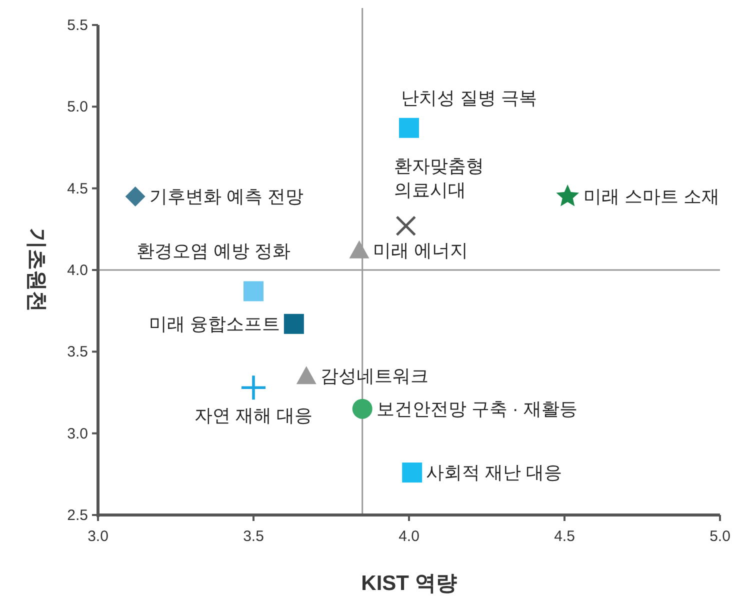 Image resolution: width=737 pixels, height=604 pixels. What do you see at coordinates (420, 250) in the screenshot?
I see `series-label: 미래 에너지` at bounding box center [420, 250].